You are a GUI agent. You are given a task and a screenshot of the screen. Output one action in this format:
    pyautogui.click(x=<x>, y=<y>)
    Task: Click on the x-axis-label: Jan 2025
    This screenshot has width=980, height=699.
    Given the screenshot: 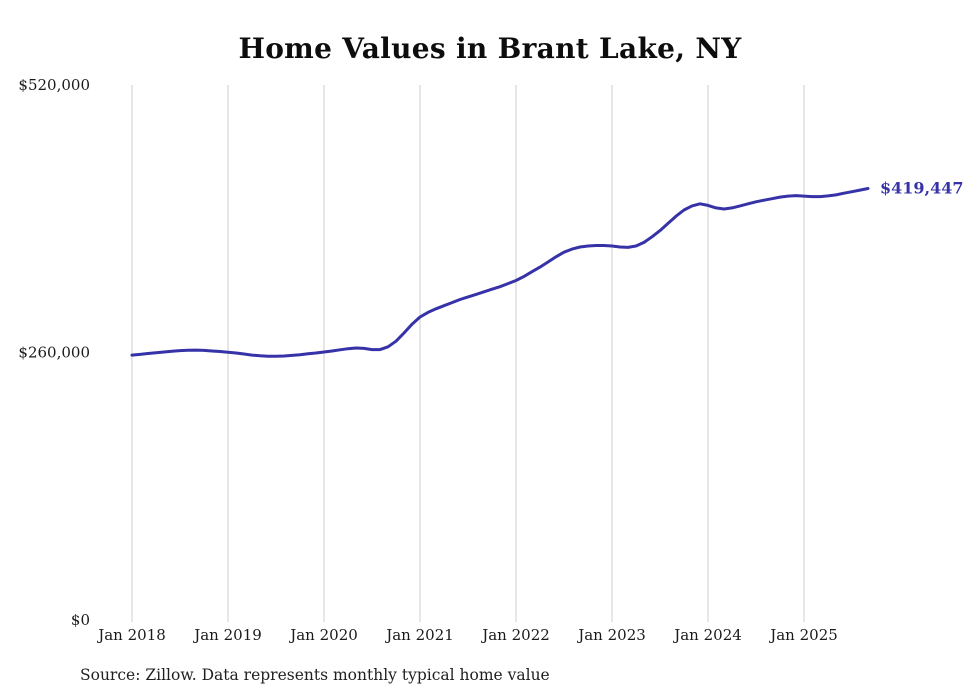 What is the action you would take?
    pyautogui.click(x=803, y=635)
    